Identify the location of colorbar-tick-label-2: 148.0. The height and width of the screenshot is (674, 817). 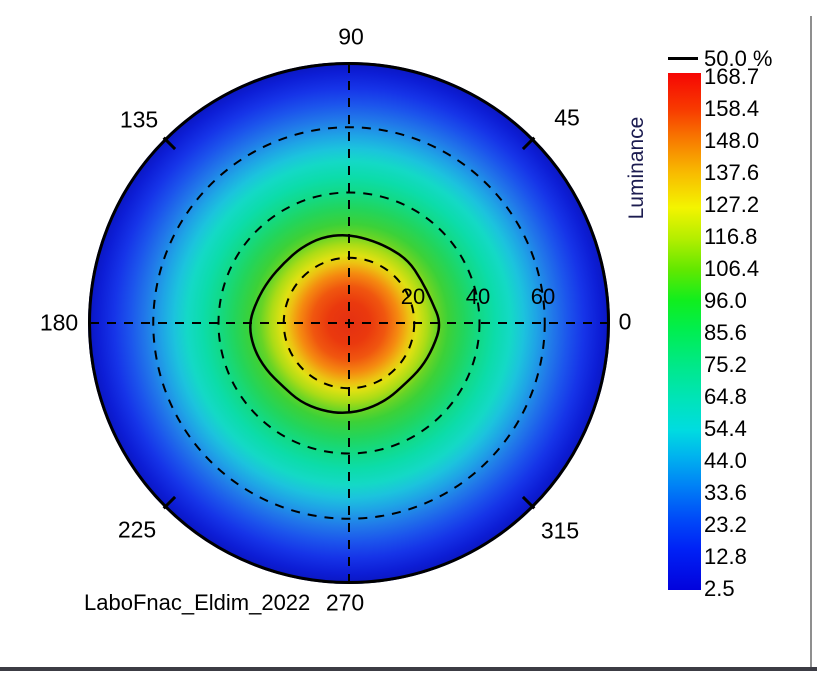
(732, 140).